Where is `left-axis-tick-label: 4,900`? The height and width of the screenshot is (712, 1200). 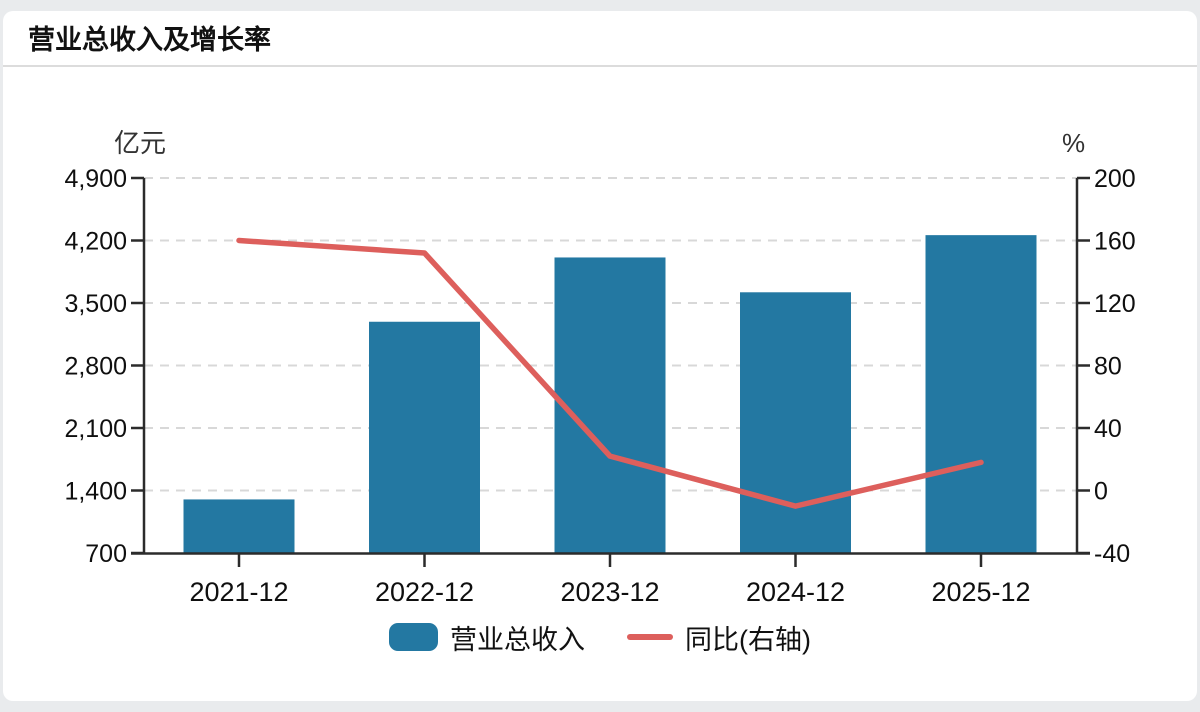 left-axis-tick-label: 4,900 is located at coordinates (95, 179).